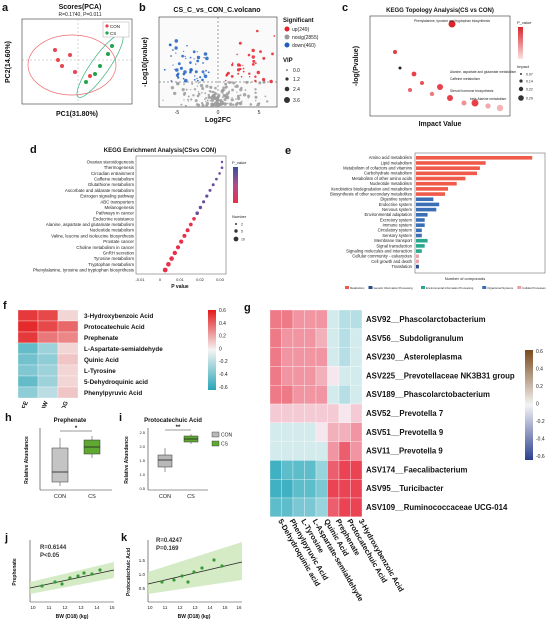  What do you see at coordinates (127, 460) in the screenshot?
I see `boxplot-i-ylabel: Relative Abundance` at bounding box center [127, 460].